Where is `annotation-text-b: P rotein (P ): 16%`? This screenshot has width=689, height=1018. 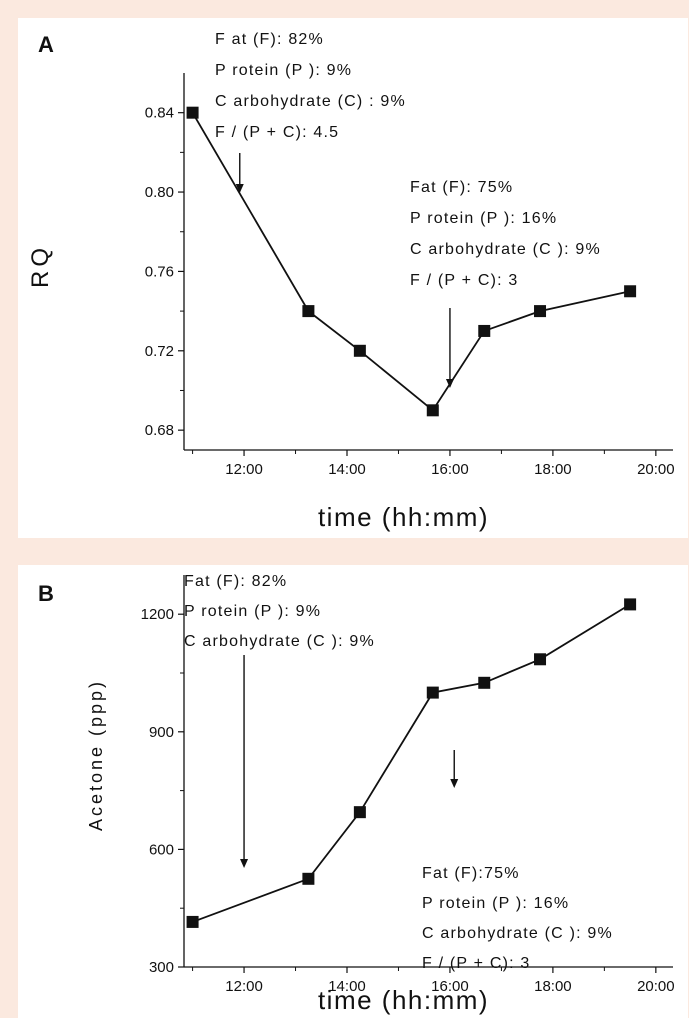 annotation-text-b: P rotein (P ): 16% is located at coordinates (495, 903).